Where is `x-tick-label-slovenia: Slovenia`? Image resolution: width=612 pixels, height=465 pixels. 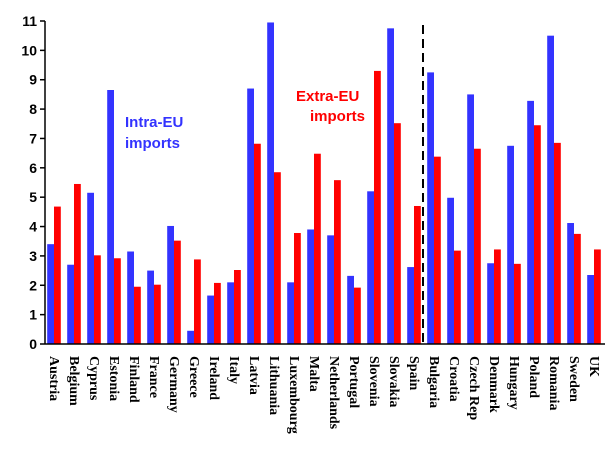
x-tick-label-slovenia: Slovenia is located at coordinates (373, 381).